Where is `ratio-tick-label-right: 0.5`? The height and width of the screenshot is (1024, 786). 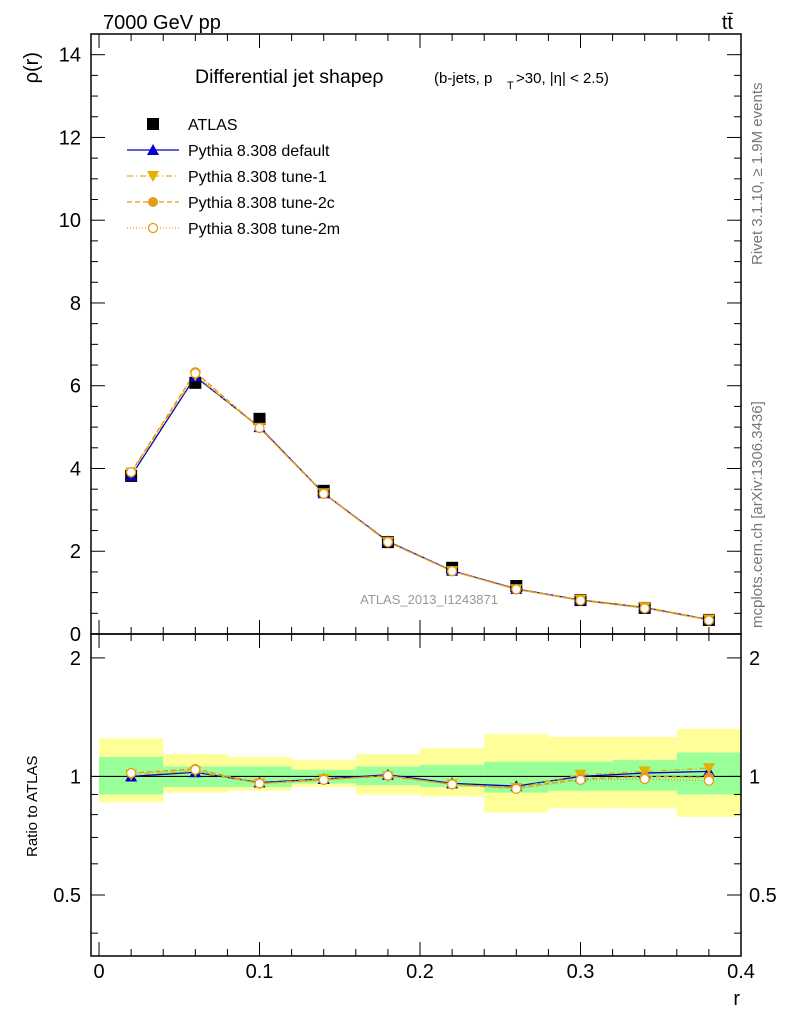
ratio-tick-label-right: 0.5 is located at coordinates (763, 896).